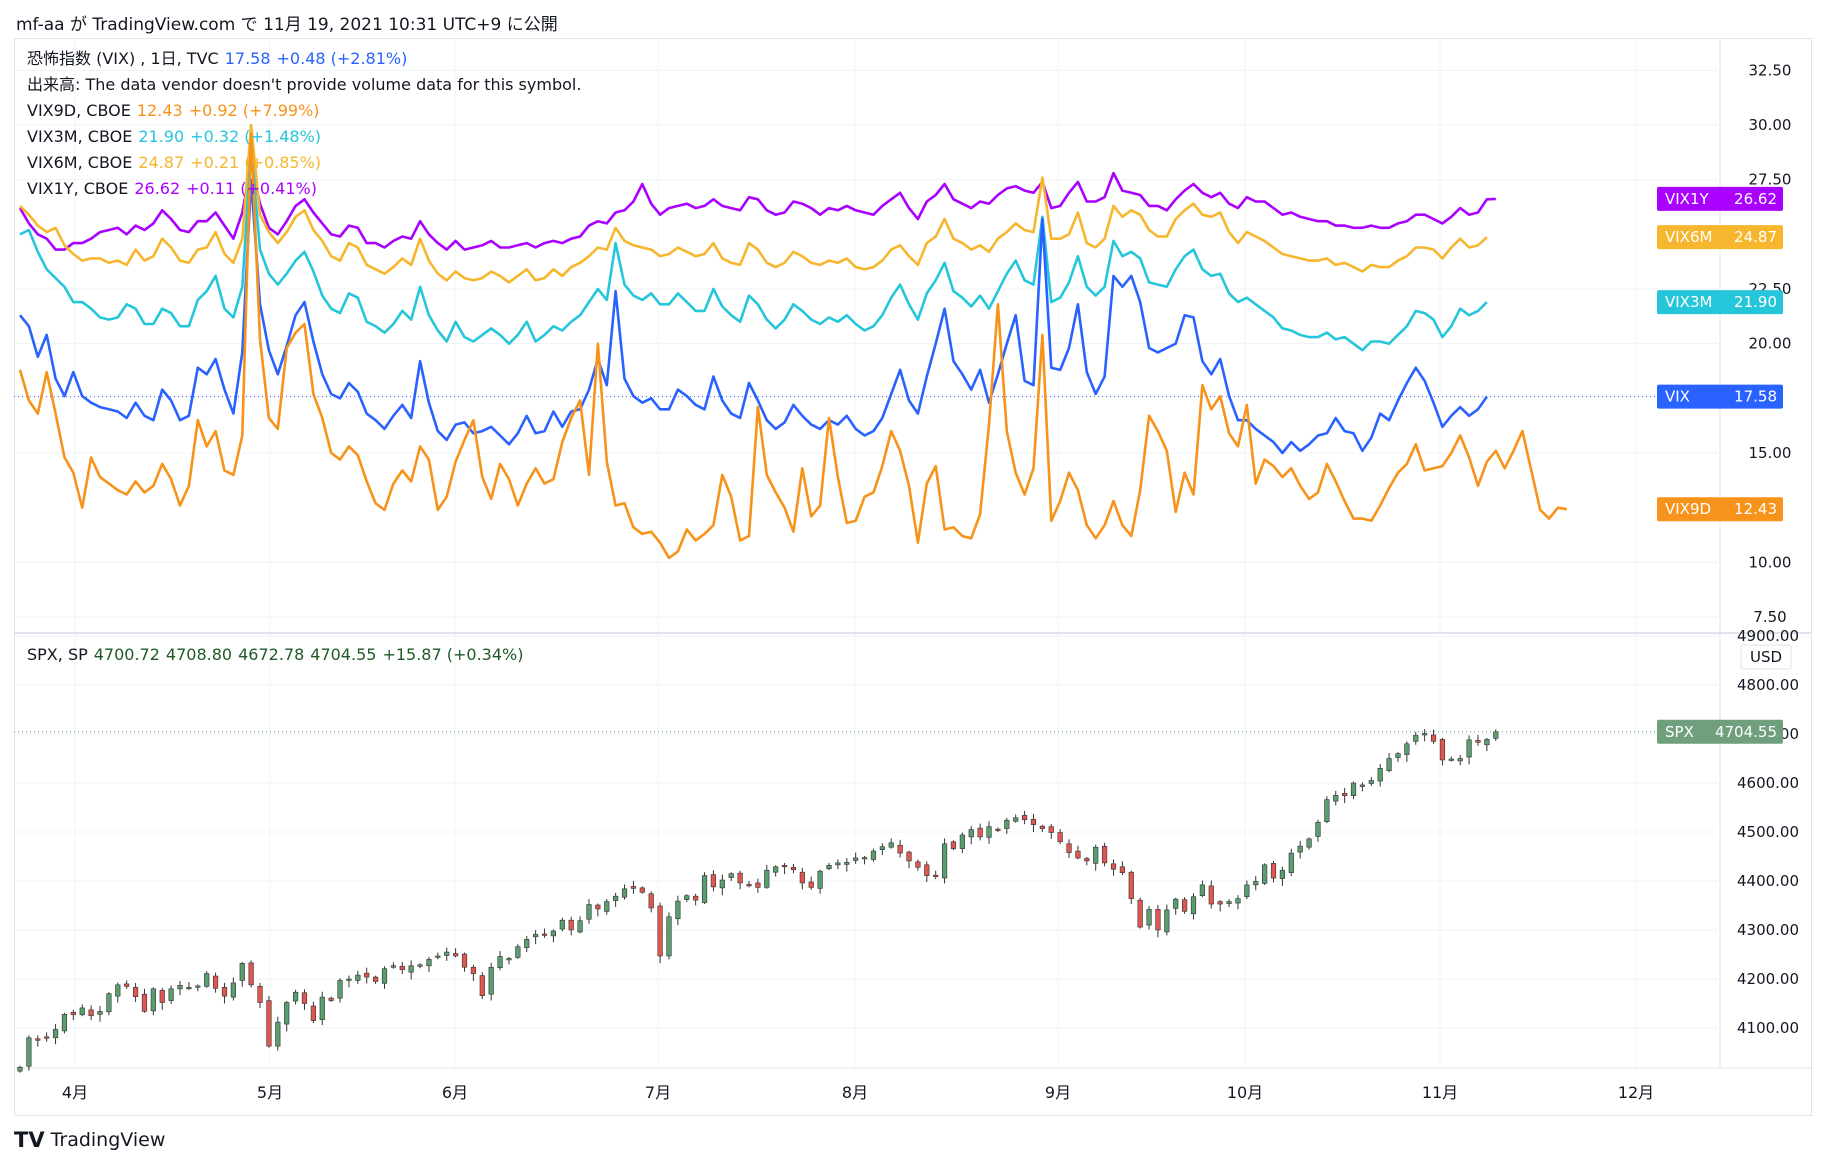 This screenshot has width=1825, height=1165. What do you see at coordinates (455, 1092) in the screenshot?
I see `x-tick-label: 6月` at bounding box center [455, 1092].